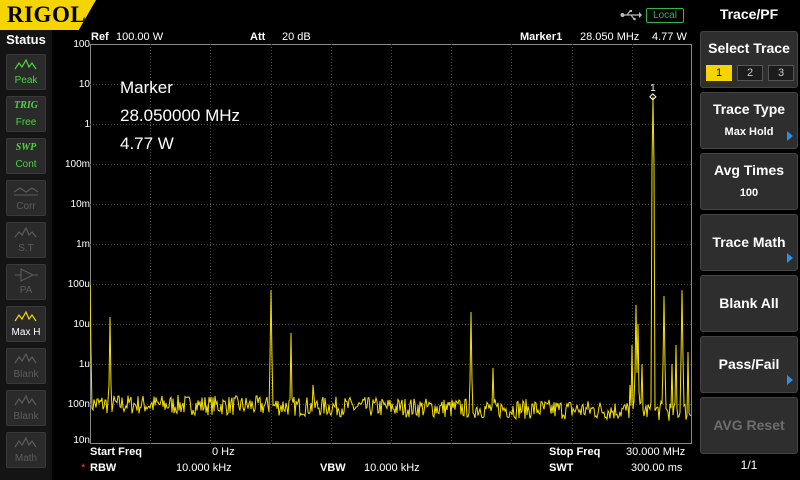  I want to click on swt-label: SWT, so click(561, 468).